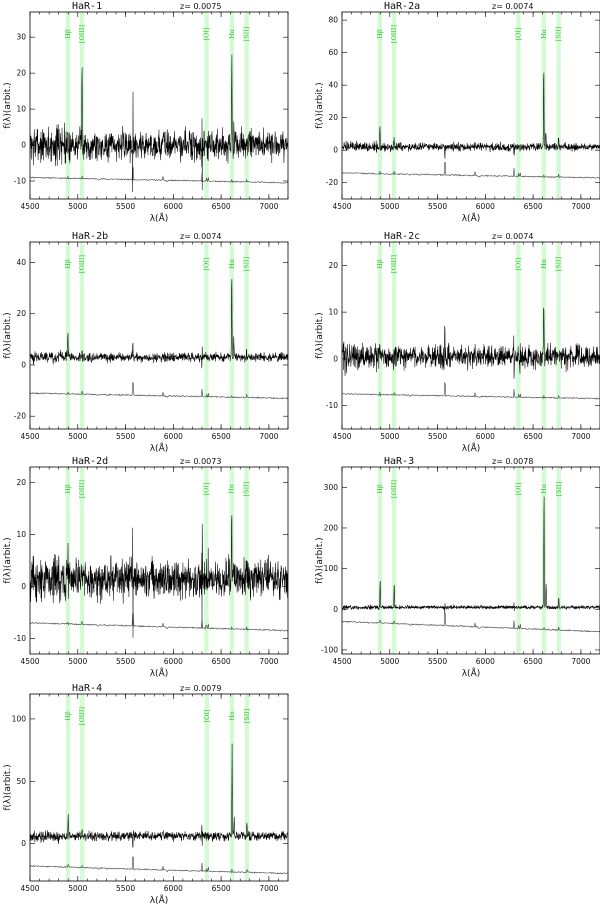 This screenshot has height=913, width=600. Describe the element at coordinates (21, 37) in the screenshot. I see `y-tick-label: 30` at that location.